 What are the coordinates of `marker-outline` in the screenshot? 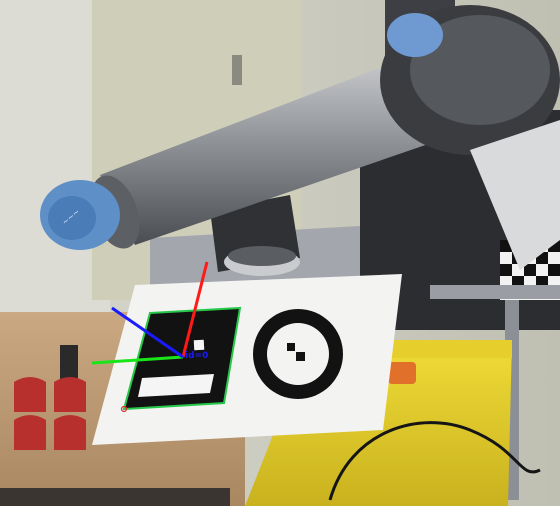 It's located at (182, 358).